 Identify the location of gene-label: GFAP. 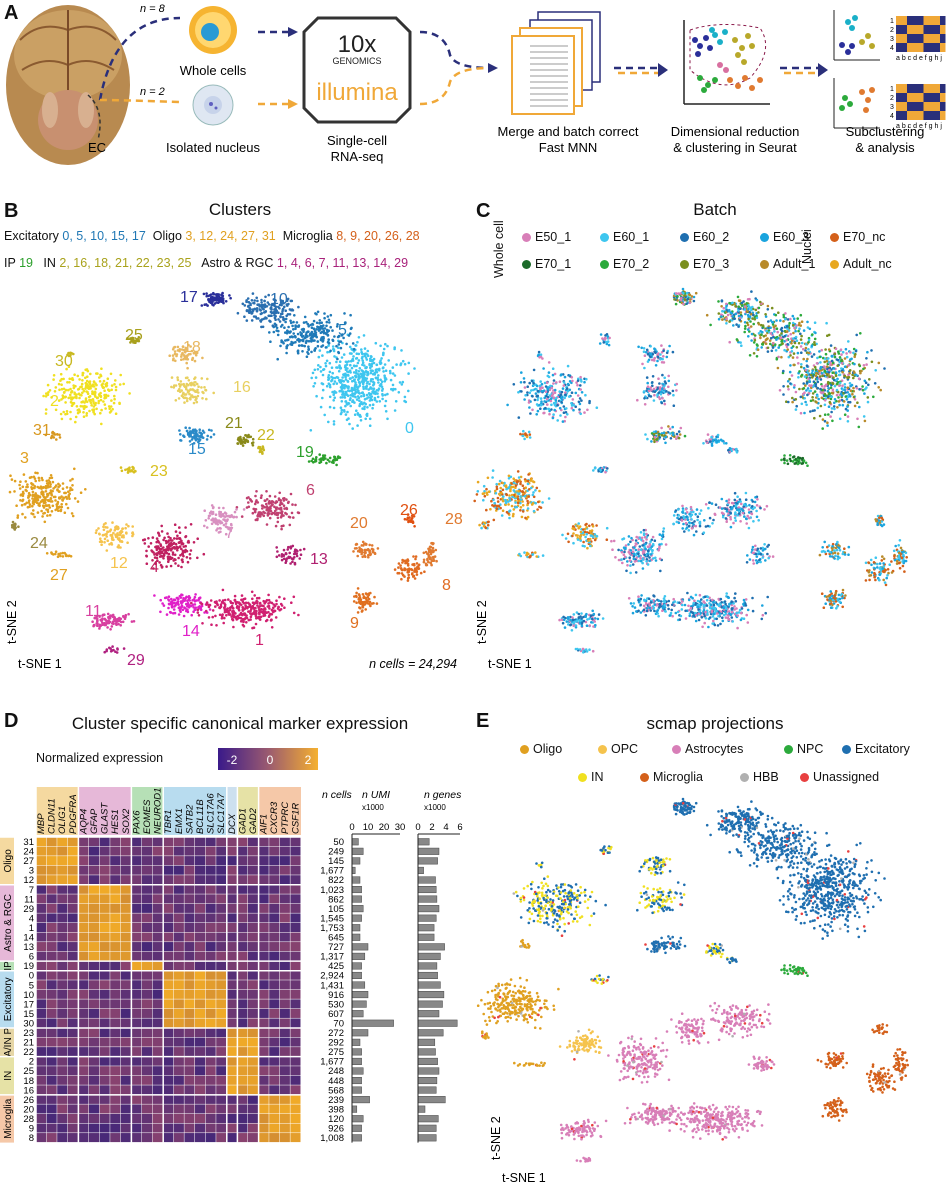
(94, 821).